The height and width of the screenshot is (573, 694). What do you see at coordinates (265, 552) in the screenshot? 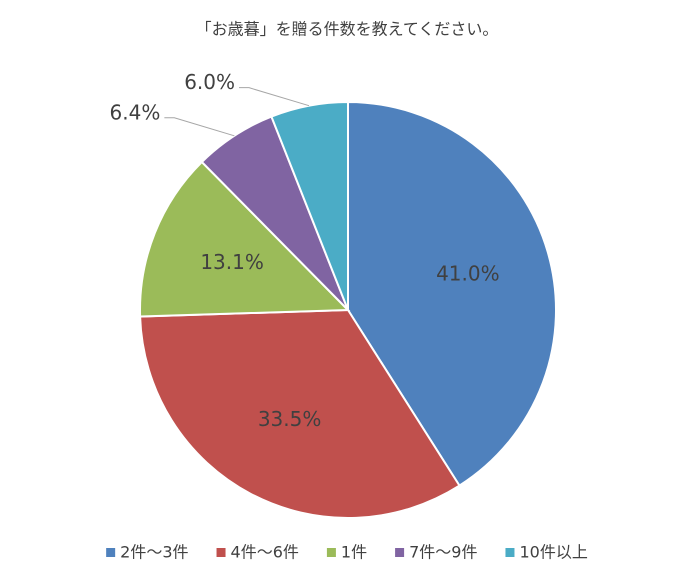
I see `legend-label: 4件～6件` at bounding box center [265, 552].